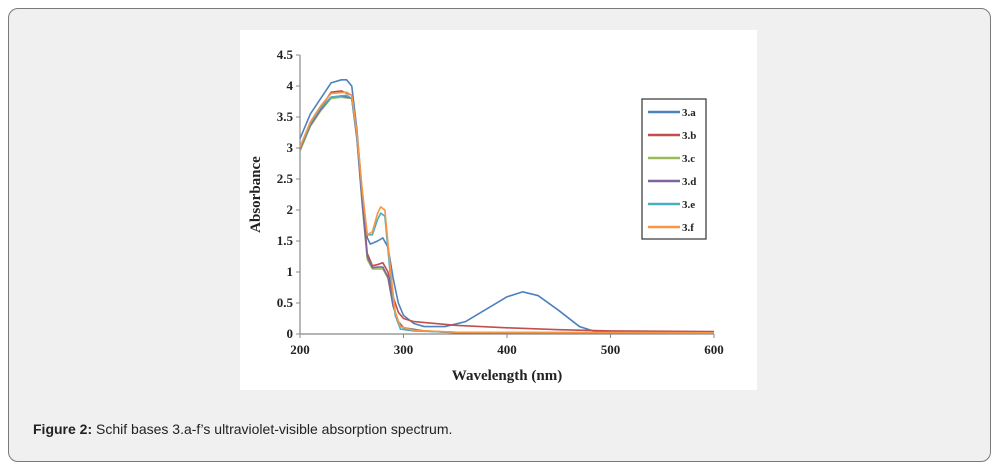 Image resolution: width=1001 pixels, height=471 pixels. I want to click on legend-label-3-f: 3.f, so click(688, 228).